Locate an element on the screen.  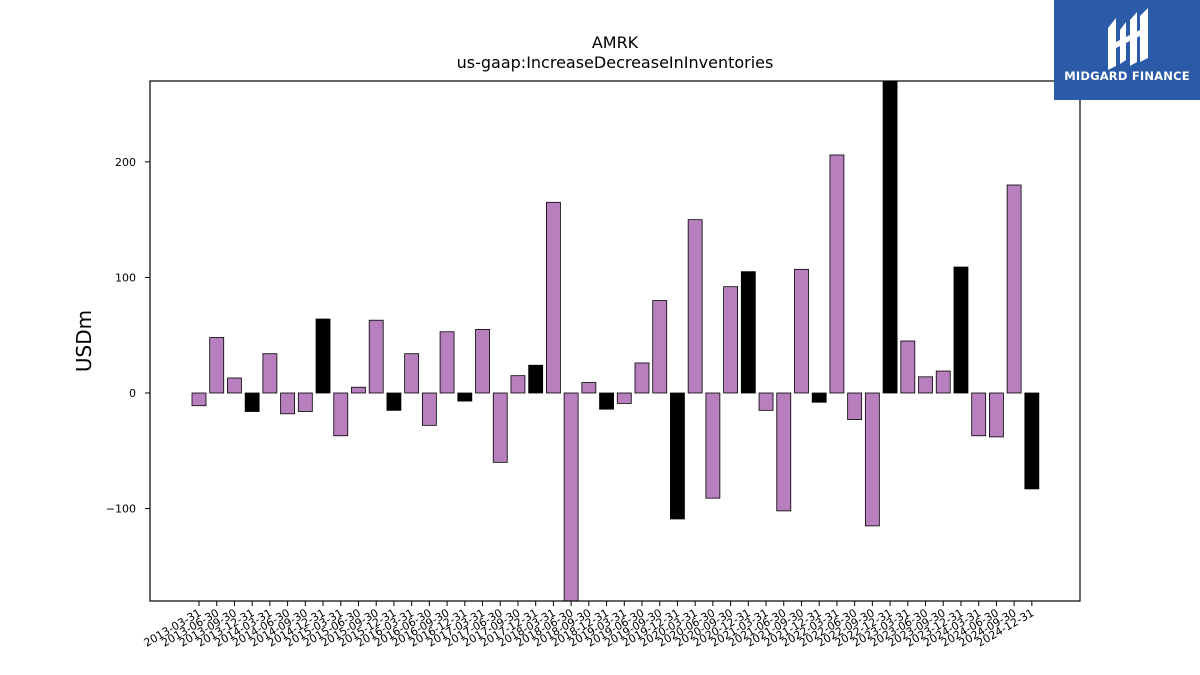
y-ticks: −100 0 100 200 is located at coordinates (128, 336).